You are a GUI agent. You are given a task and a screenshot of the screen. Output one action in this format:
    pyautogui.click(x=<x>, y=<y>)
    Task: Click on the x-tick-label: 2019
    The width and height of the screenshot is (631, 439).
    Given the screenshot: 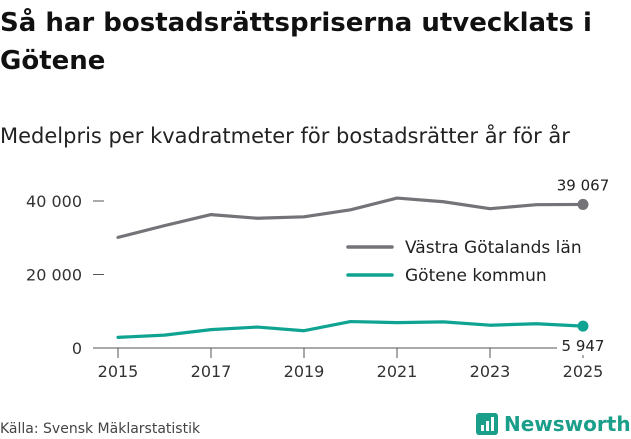 What is the action you would take?
    pyautogui.click(x=304, y=371)
    